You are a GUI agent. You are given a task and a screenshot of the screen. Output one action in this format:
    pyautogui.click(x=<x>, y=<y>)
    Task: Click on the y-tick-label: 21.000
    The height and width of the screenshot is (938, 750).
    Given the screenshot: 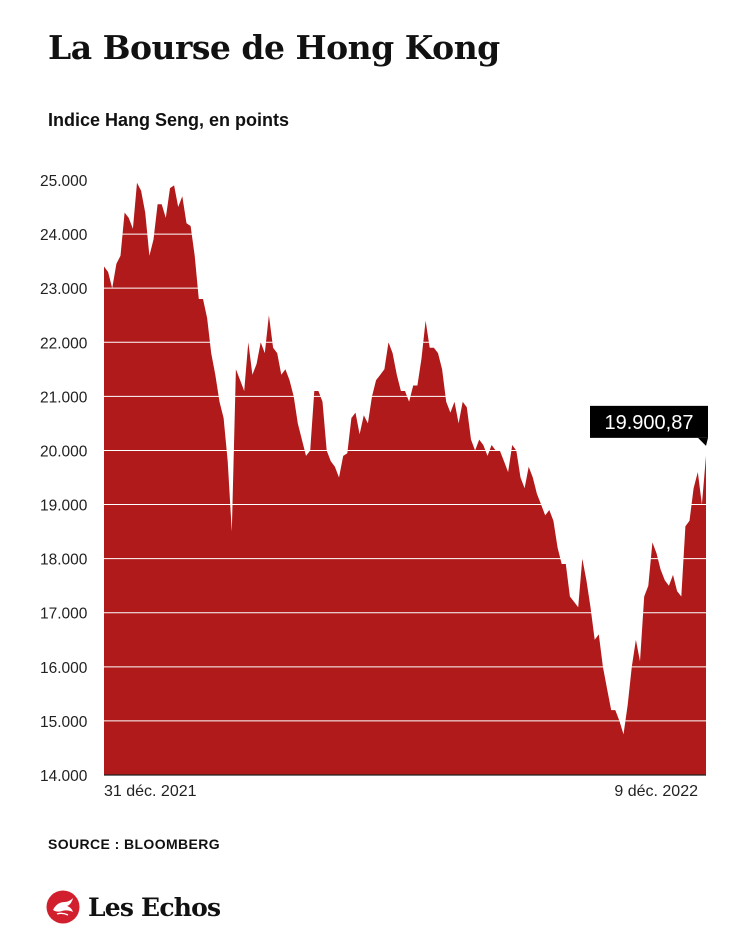 What is the action you would take?
    pyautogui.click(x=64, y=397)
    